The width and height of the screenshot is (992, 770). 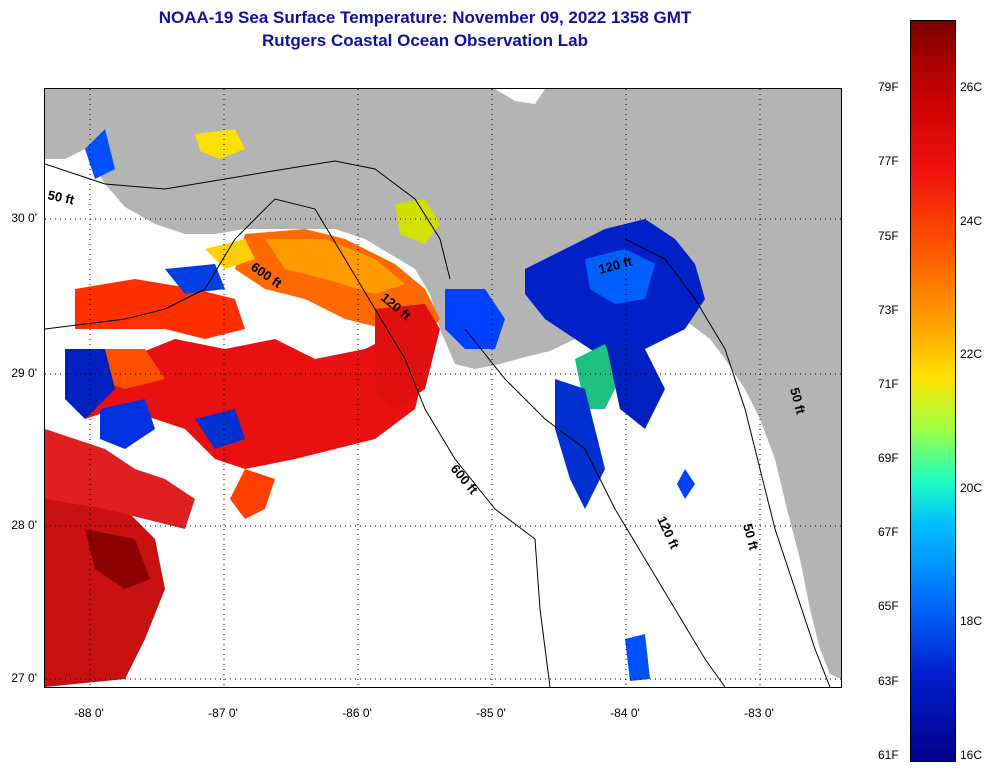 I want to click on sst-coastal-warm, so click(x=220, y=144).